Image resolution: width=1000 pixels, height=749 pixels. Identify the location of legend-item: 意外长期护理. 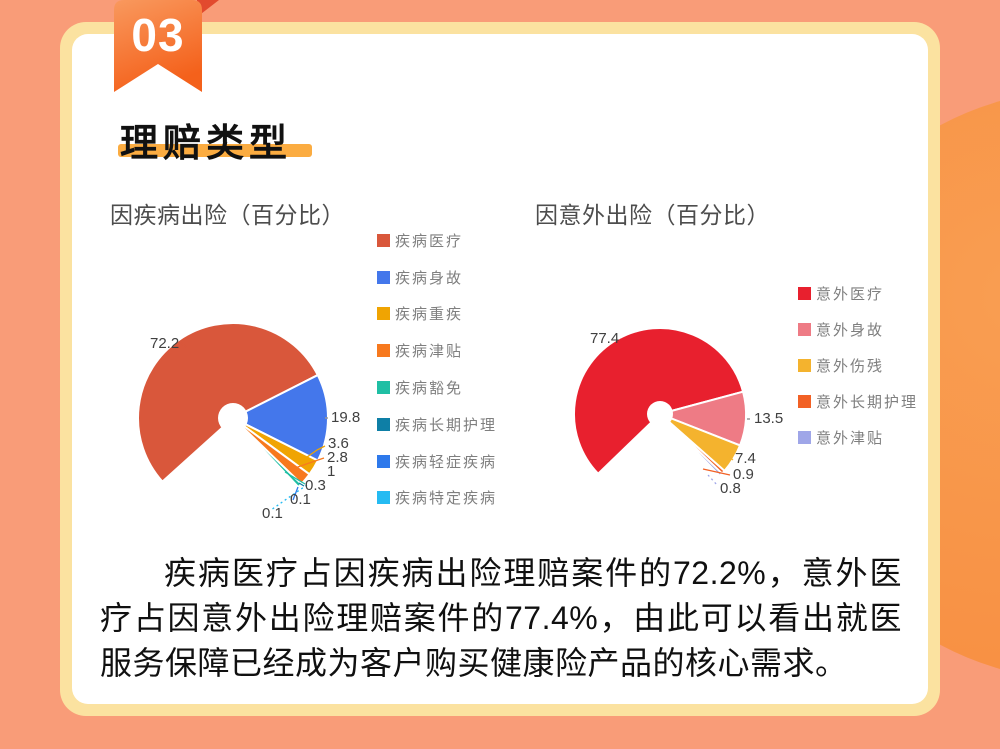
(858, 401).